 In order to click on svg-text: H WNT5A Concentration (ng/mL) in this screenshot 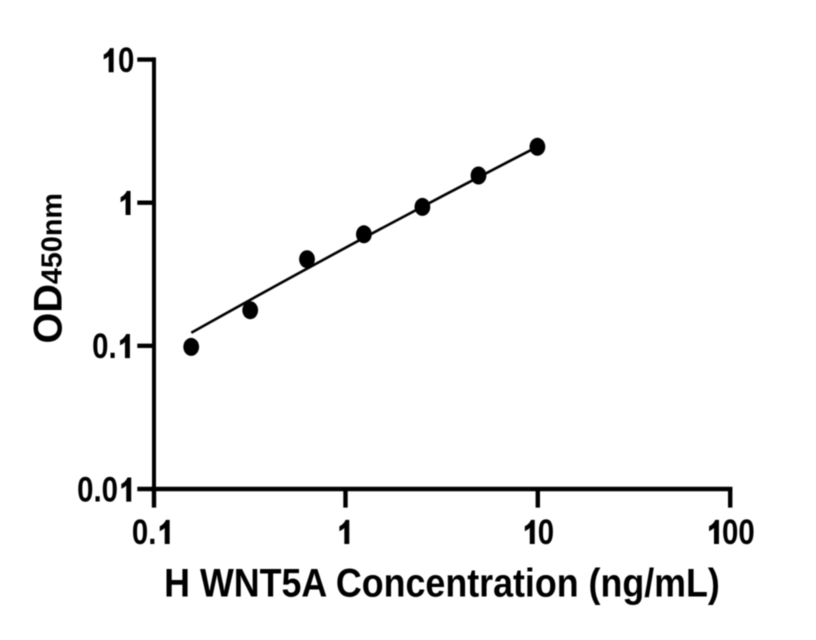, I will do `click(442, 583)`.